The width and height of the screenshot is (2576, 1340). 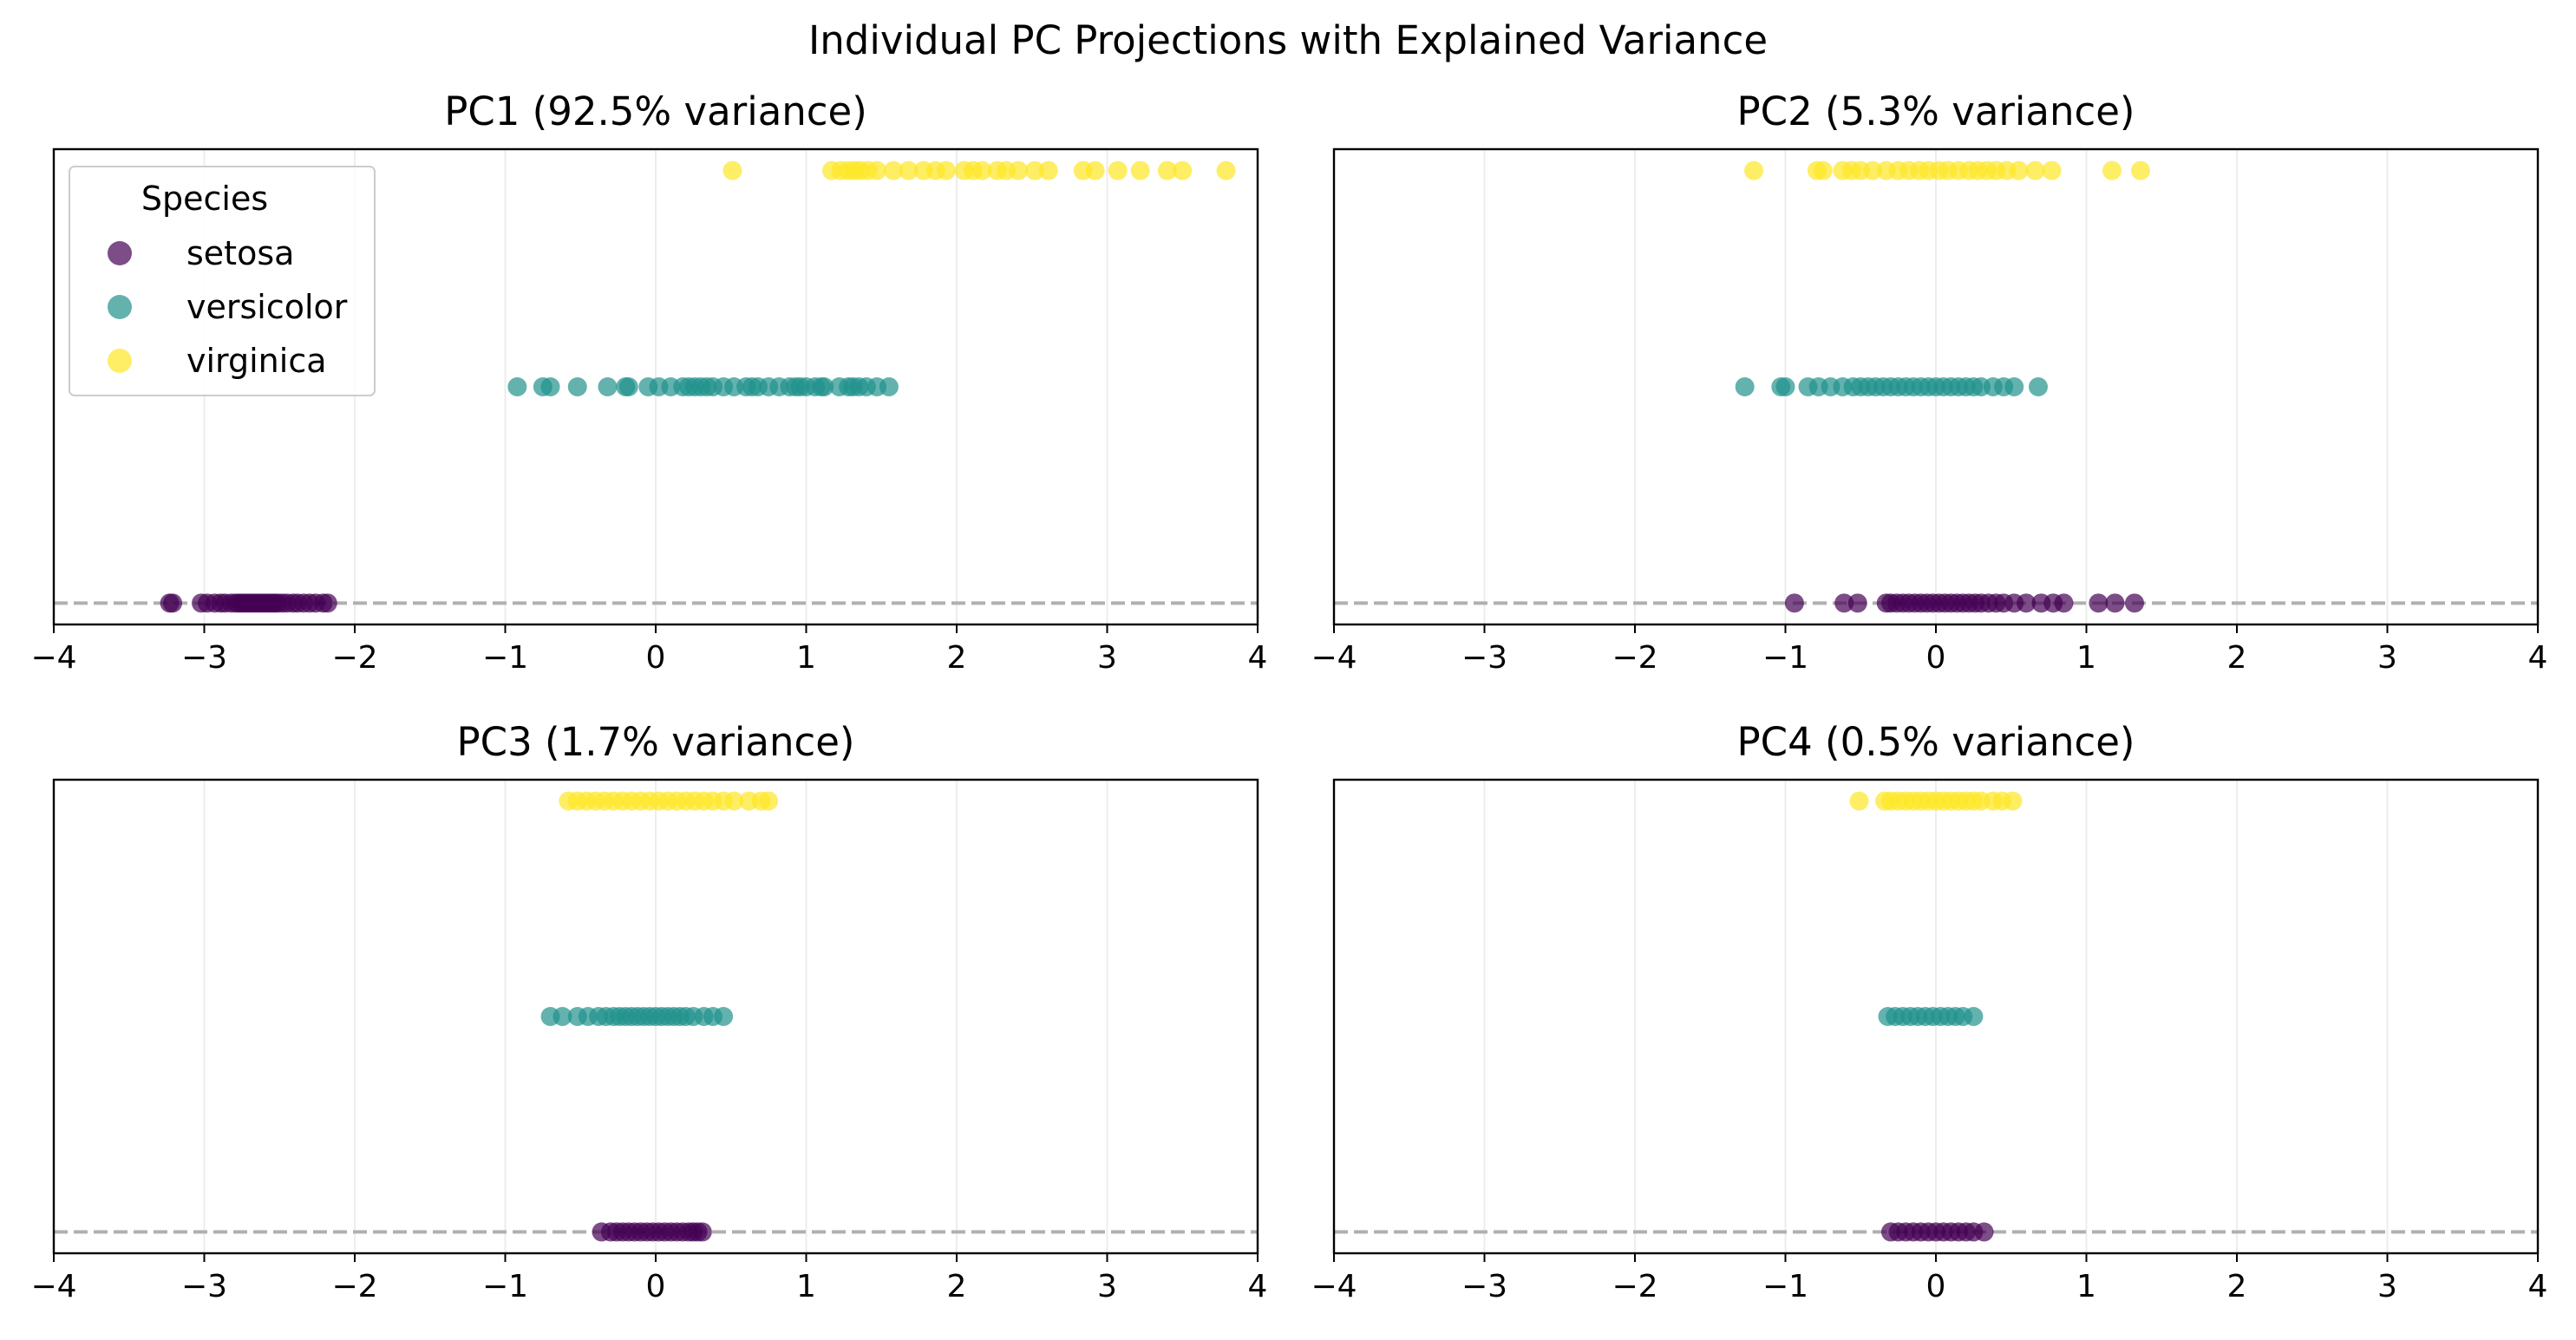 What do you see at coordinates (256, 361) in the screenshot?
I see `legend-label-virginica: virginica` at bounding box center [256, 361].